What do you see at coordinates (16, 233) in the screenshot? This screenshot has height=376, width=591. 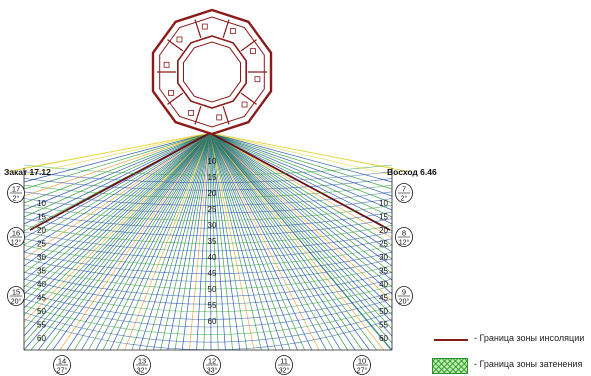 I see `hour-marker-hour: 16` at bounding box center [16, 233].